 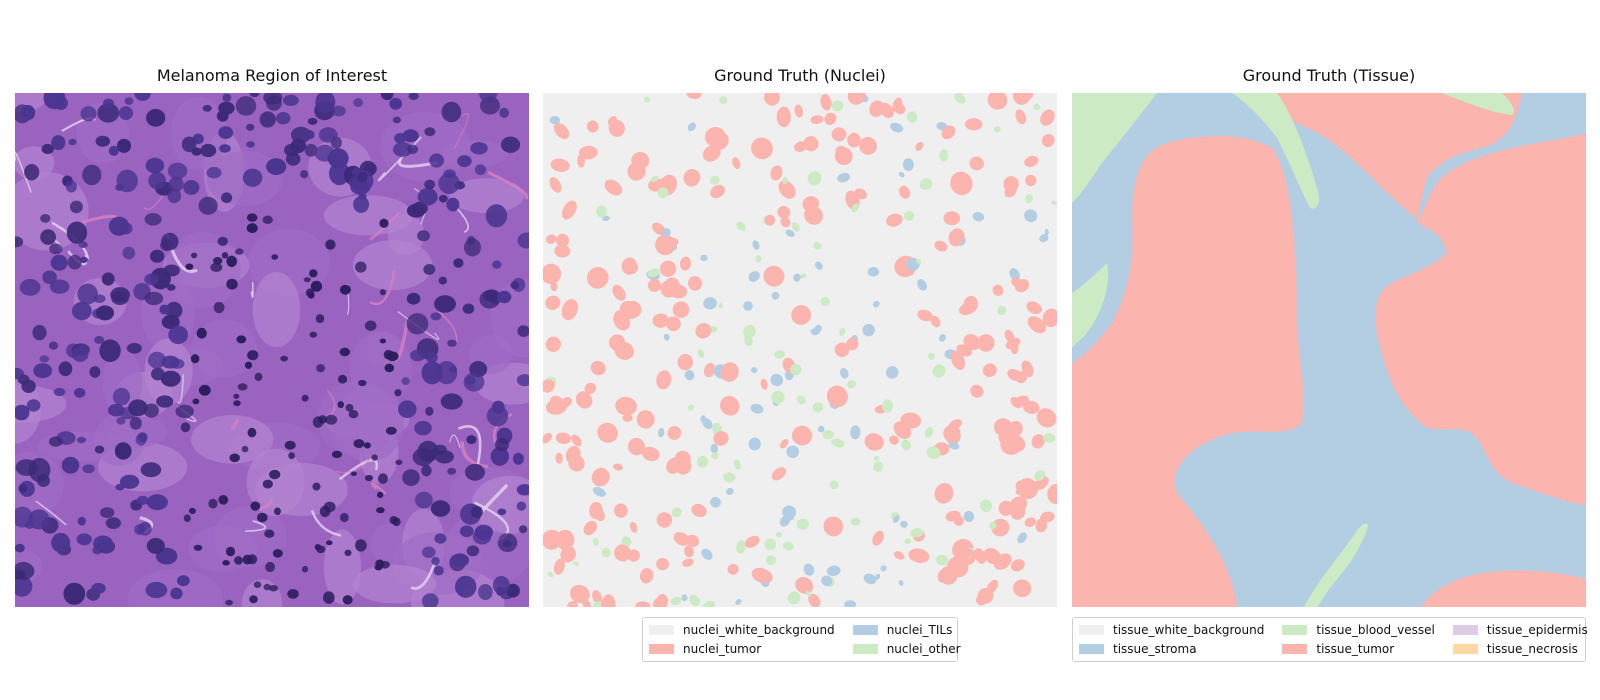 I want to click on legend-item: nuclei_other, so click(x=906, y=649).